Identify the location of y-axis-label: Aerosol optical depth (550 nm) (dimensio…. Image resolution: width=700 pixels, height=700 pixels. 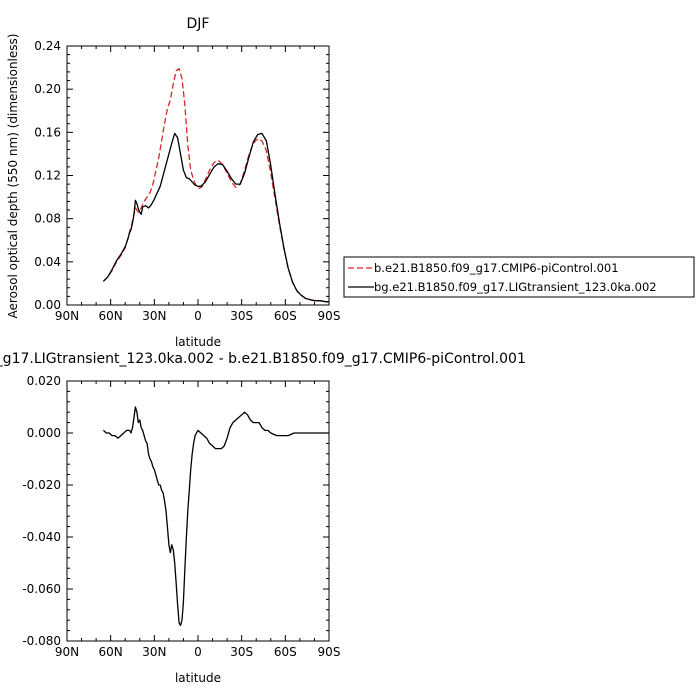
(13, 176).